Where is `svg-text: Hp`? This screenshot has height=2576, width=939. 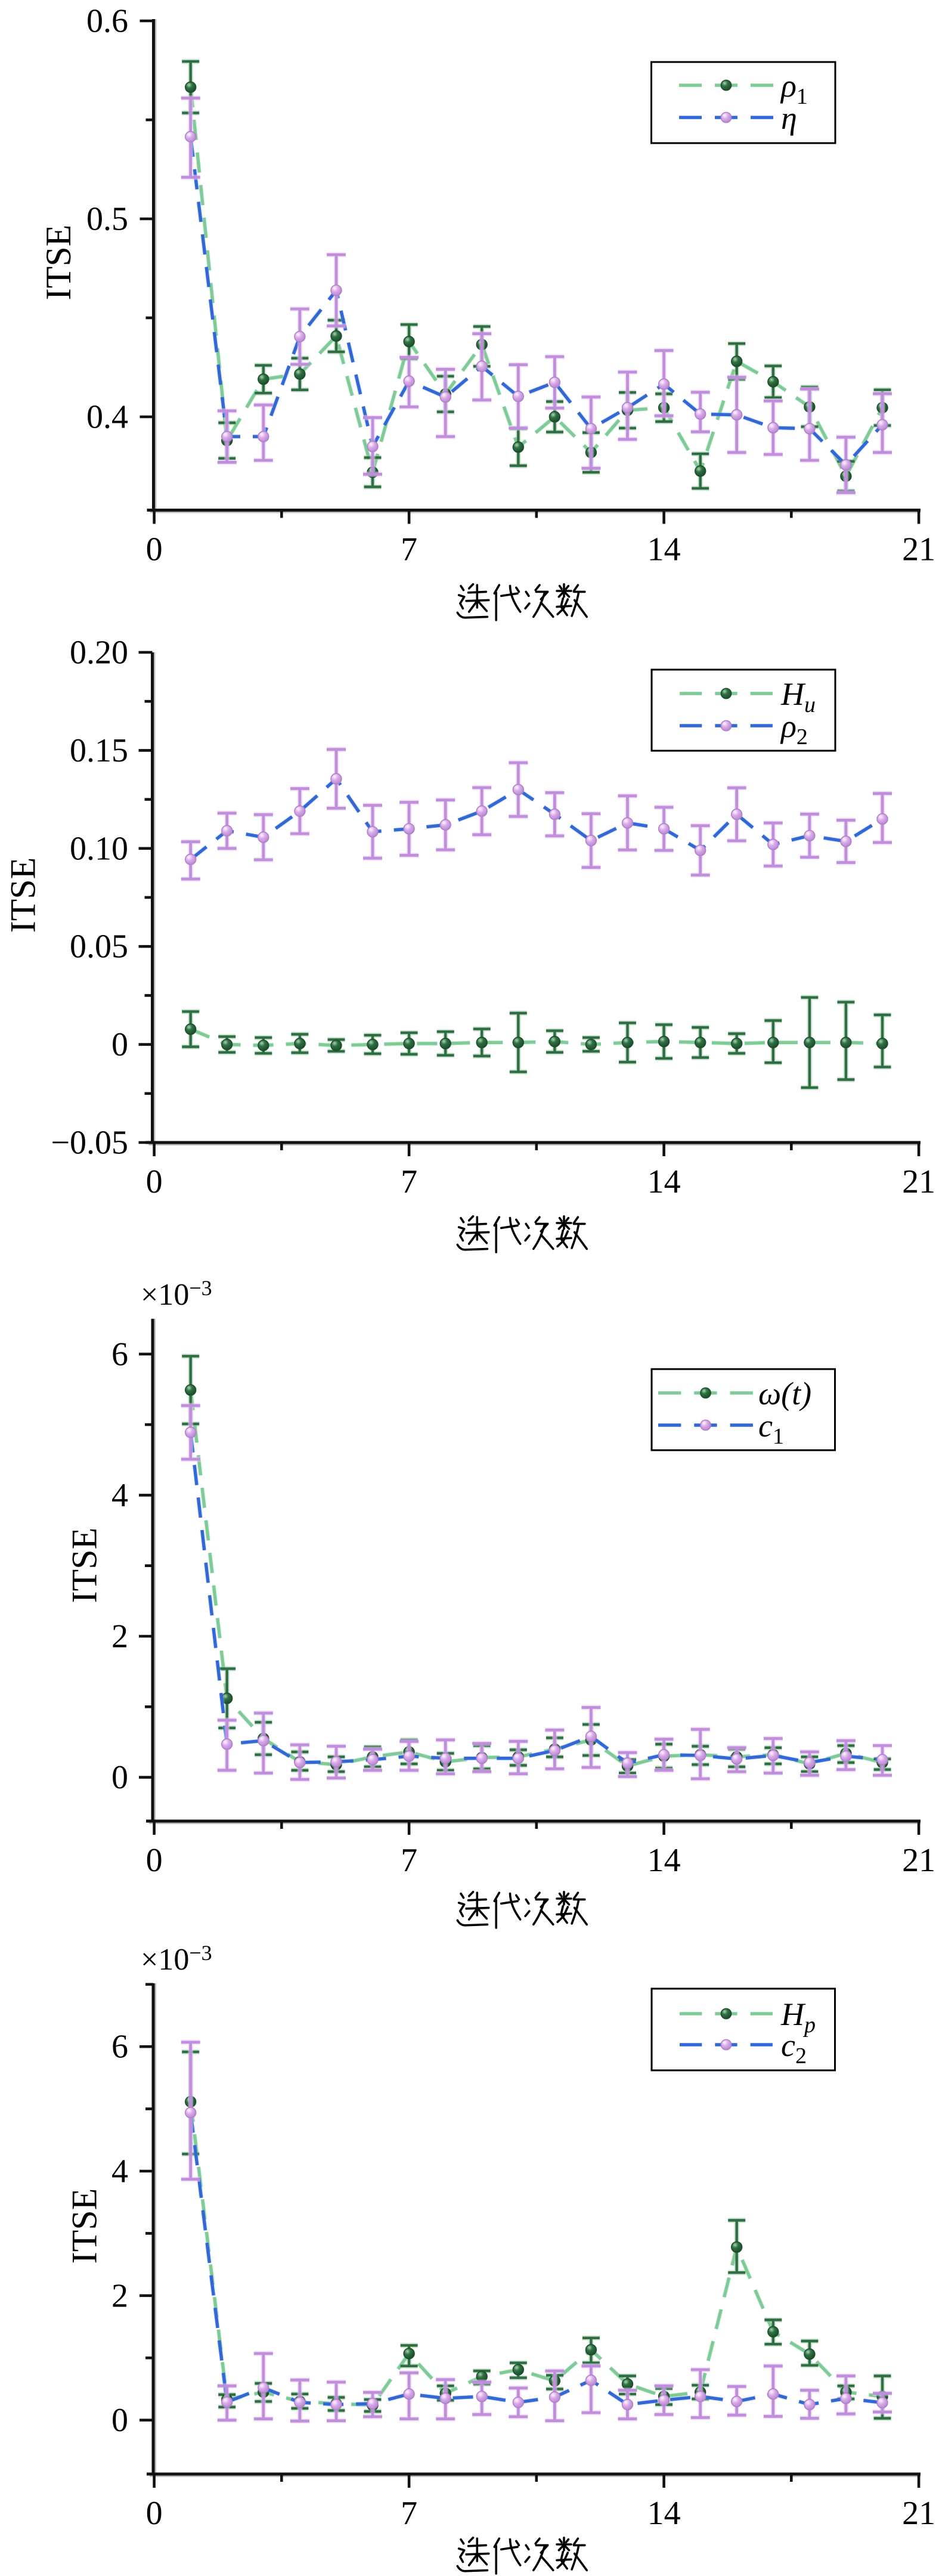 svg-text: Hp is located at coordinates (798, 2017).